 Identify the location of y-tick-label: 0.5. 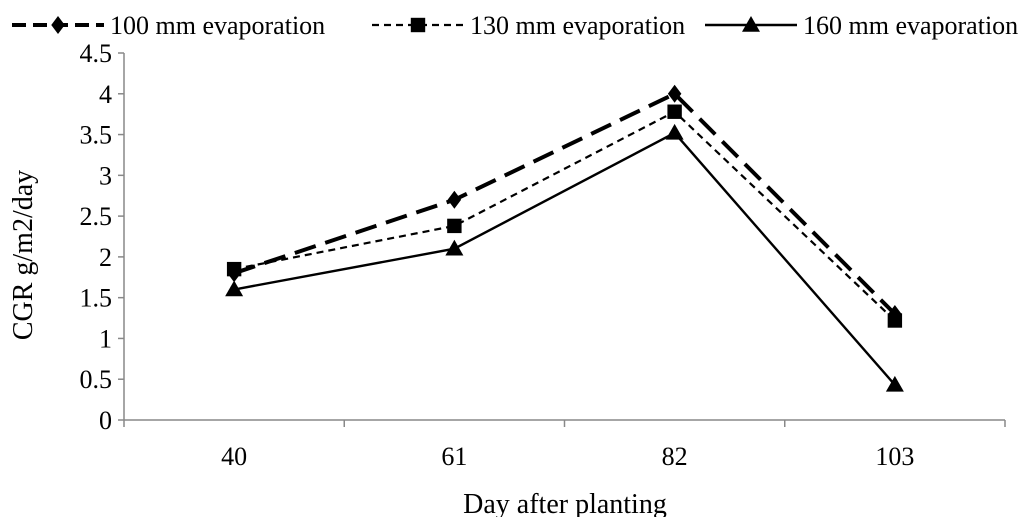
(96, 379).